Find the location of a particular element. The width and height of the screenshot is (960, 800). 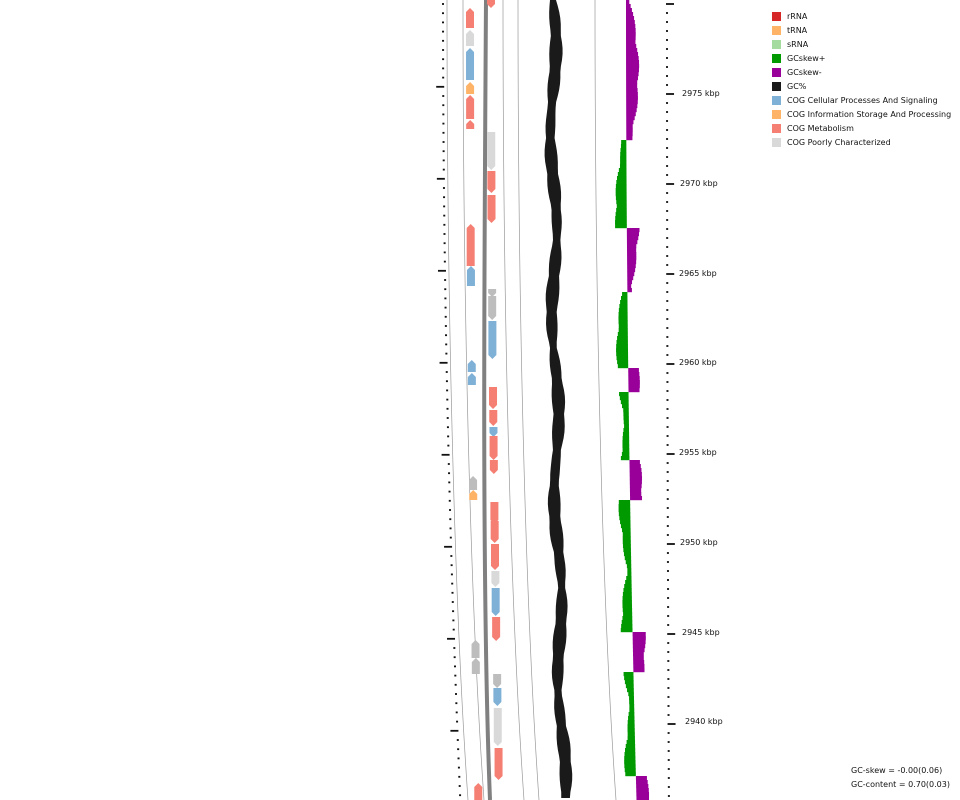

kbp-label-2975: 2975 kbp is located at coordinates (701, 93).